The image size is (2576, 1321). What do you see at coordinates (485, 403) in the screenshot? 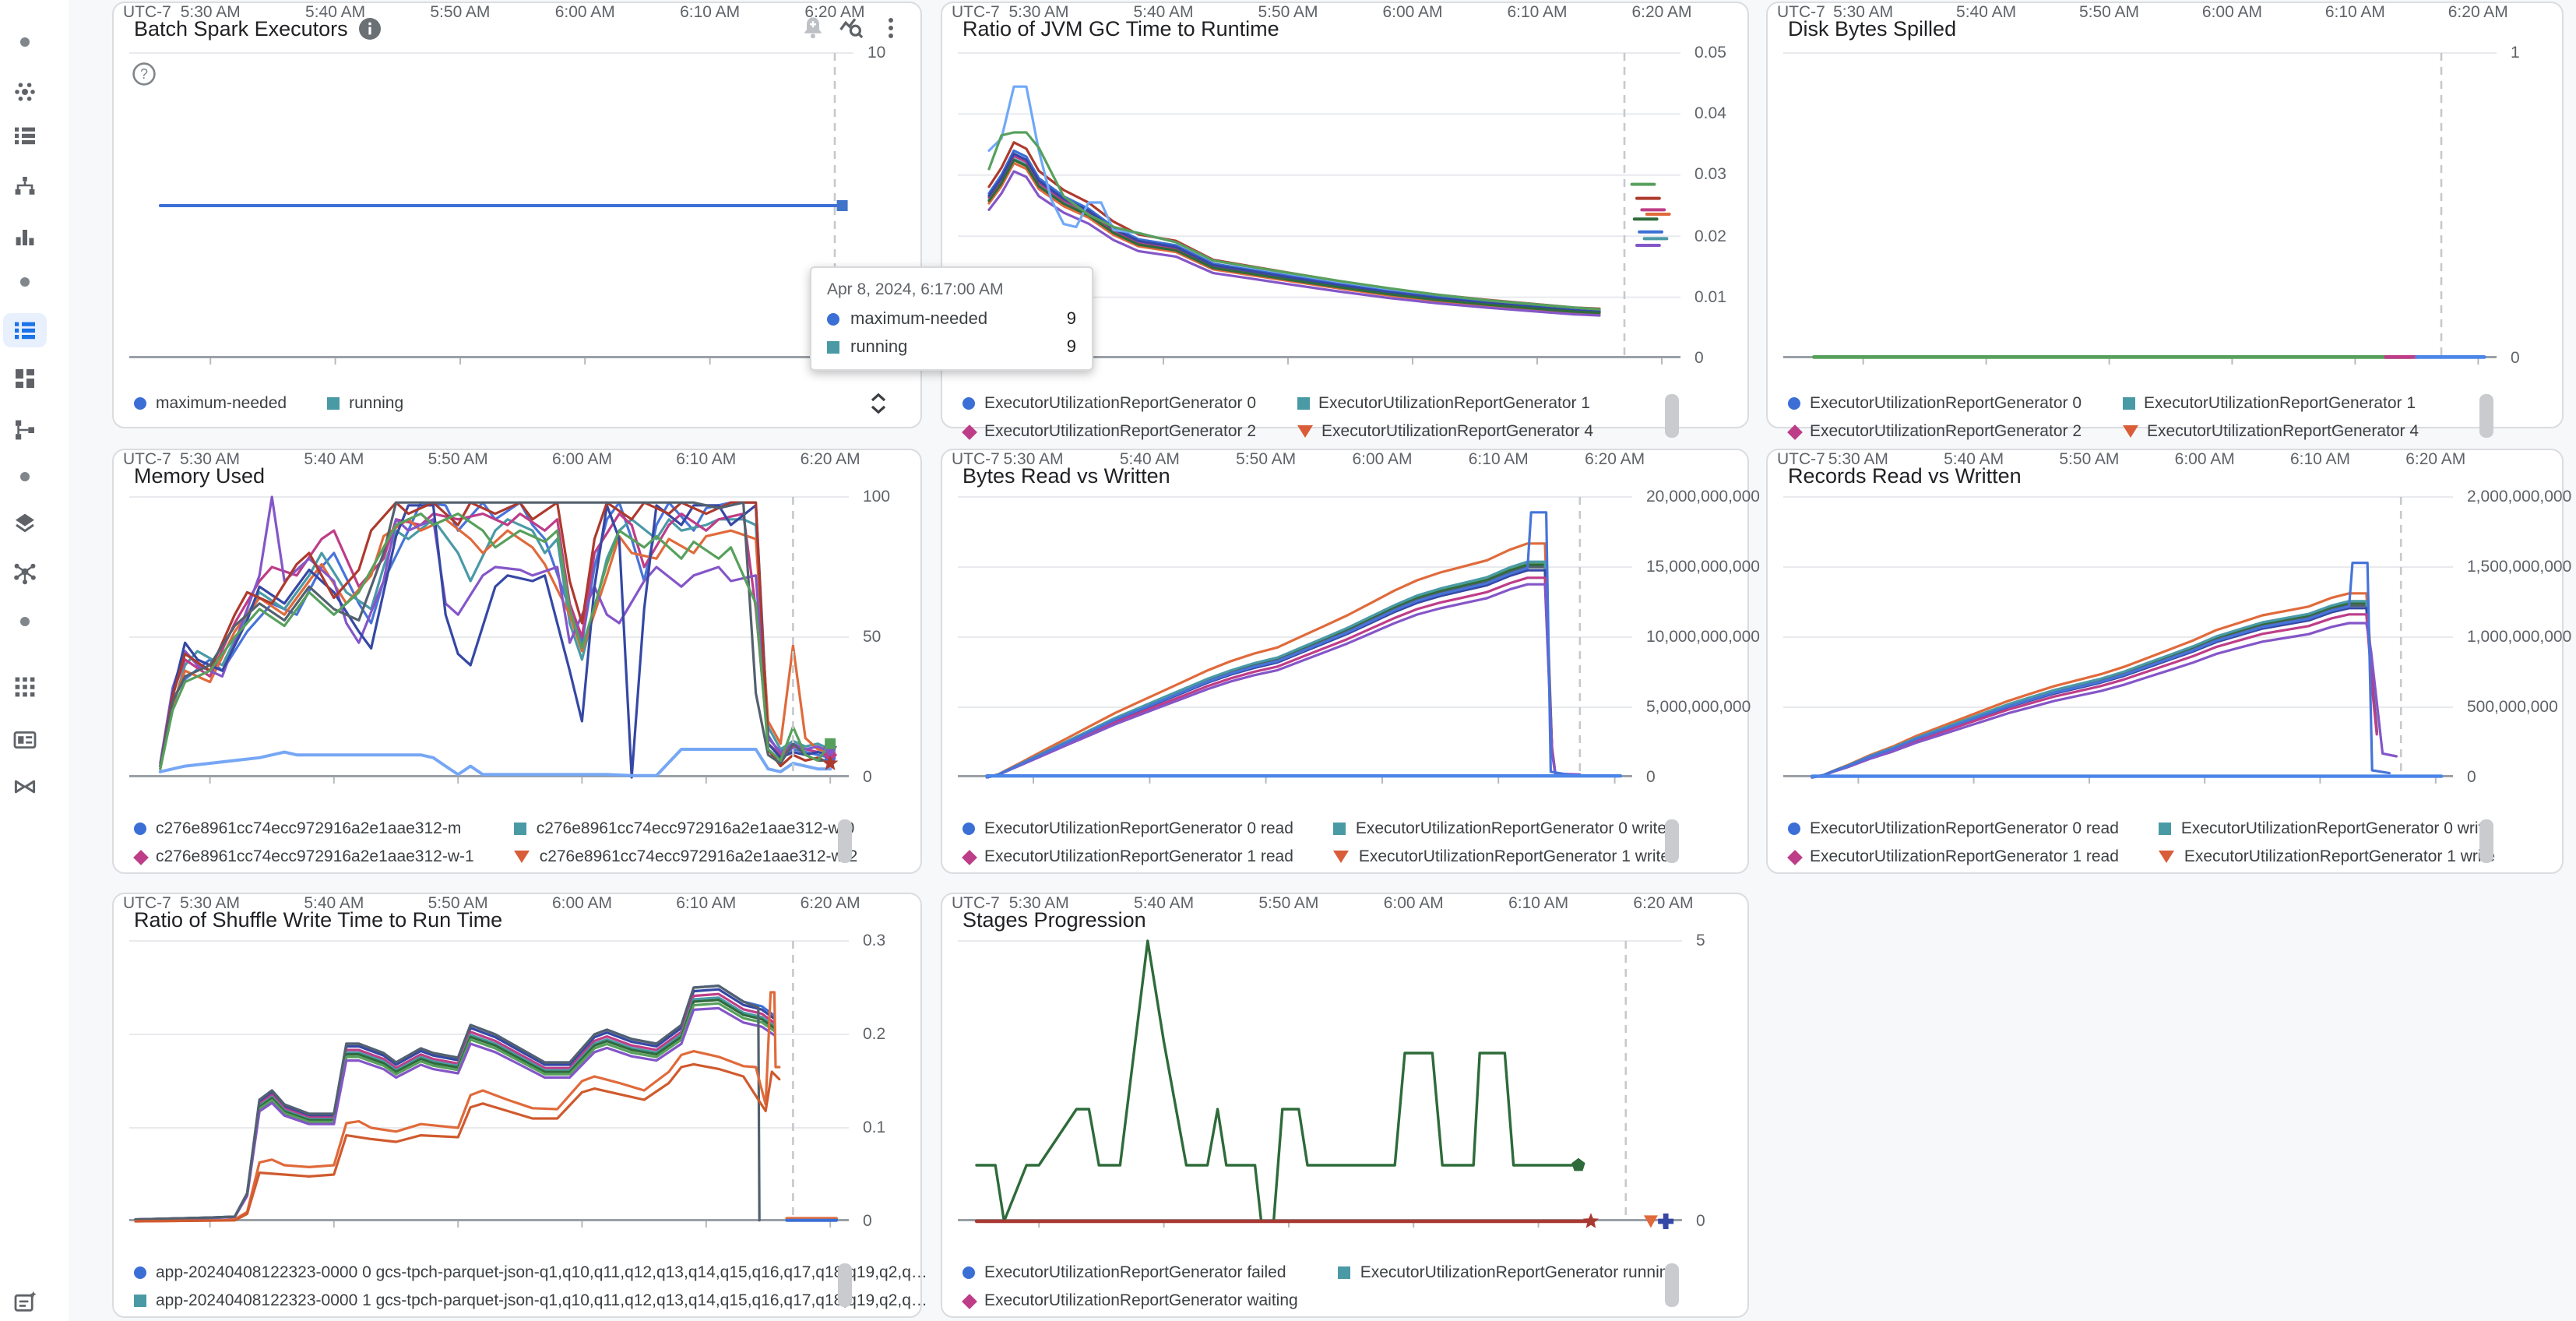
I see `chart-legend: maximum-needed running` at bounding box center [485, 403].